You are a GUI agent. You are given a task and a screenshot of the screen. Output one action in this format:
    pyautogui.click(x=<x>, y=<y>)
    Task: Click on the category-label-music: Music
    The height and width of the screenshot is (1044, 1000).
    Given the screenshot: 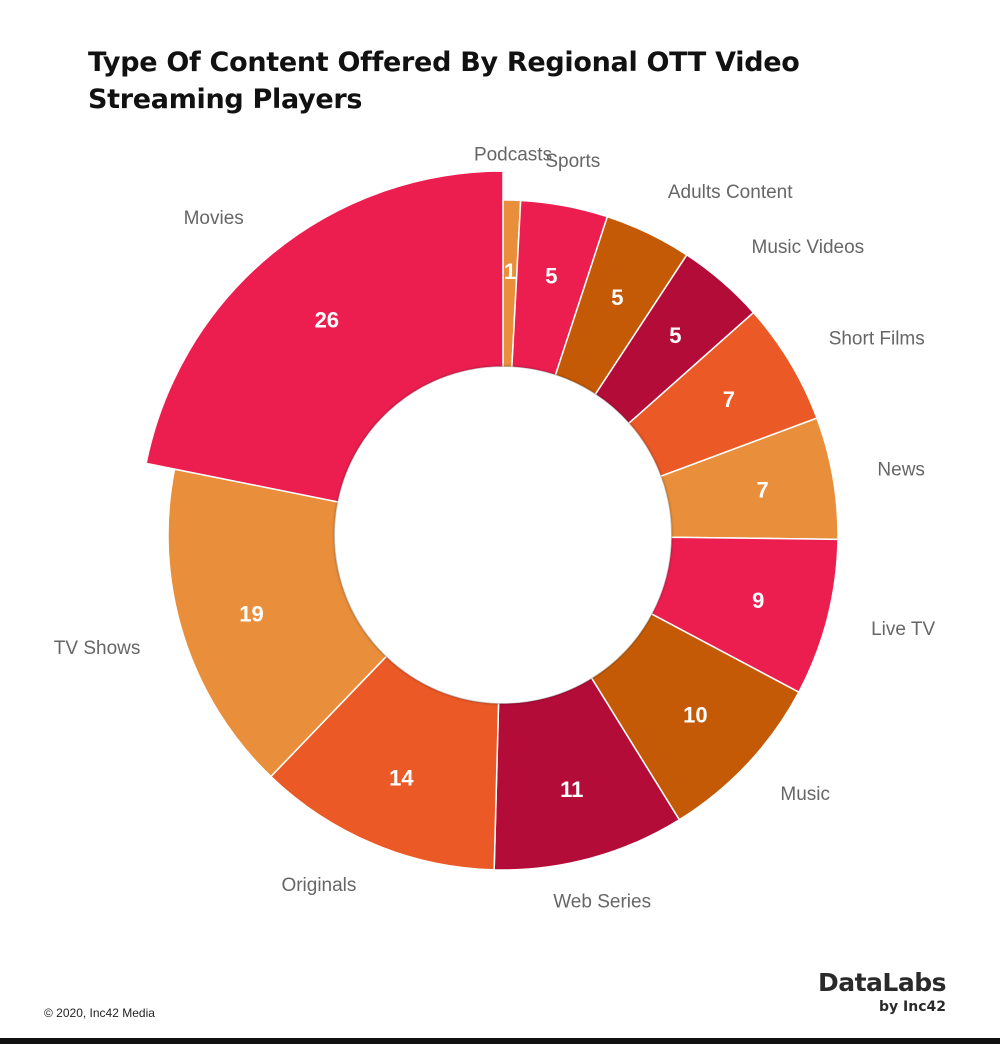 What is the action you would take?
    pyautogui.click(x=805, y=794)
    